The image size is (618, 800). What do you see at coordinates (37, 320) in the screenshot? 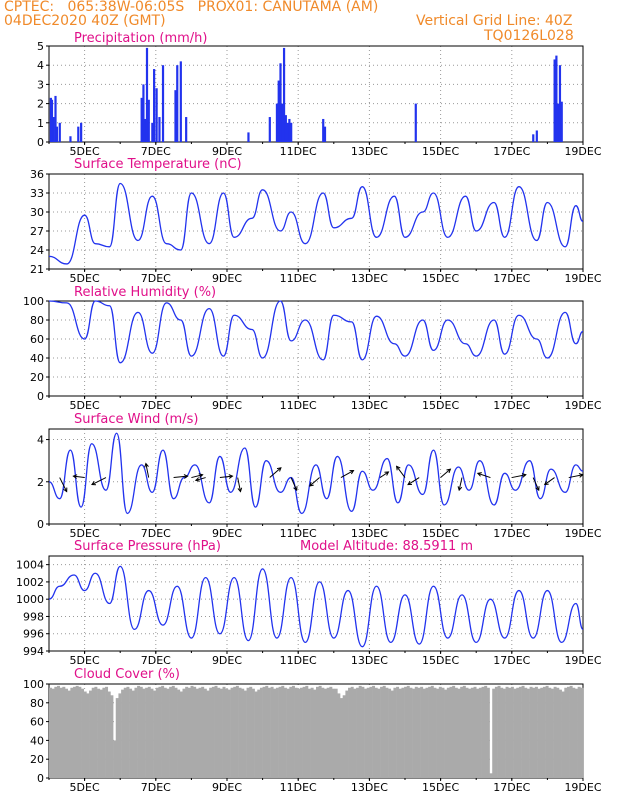
I see `y-tick-label: 80` at bounding box center [37, 320].